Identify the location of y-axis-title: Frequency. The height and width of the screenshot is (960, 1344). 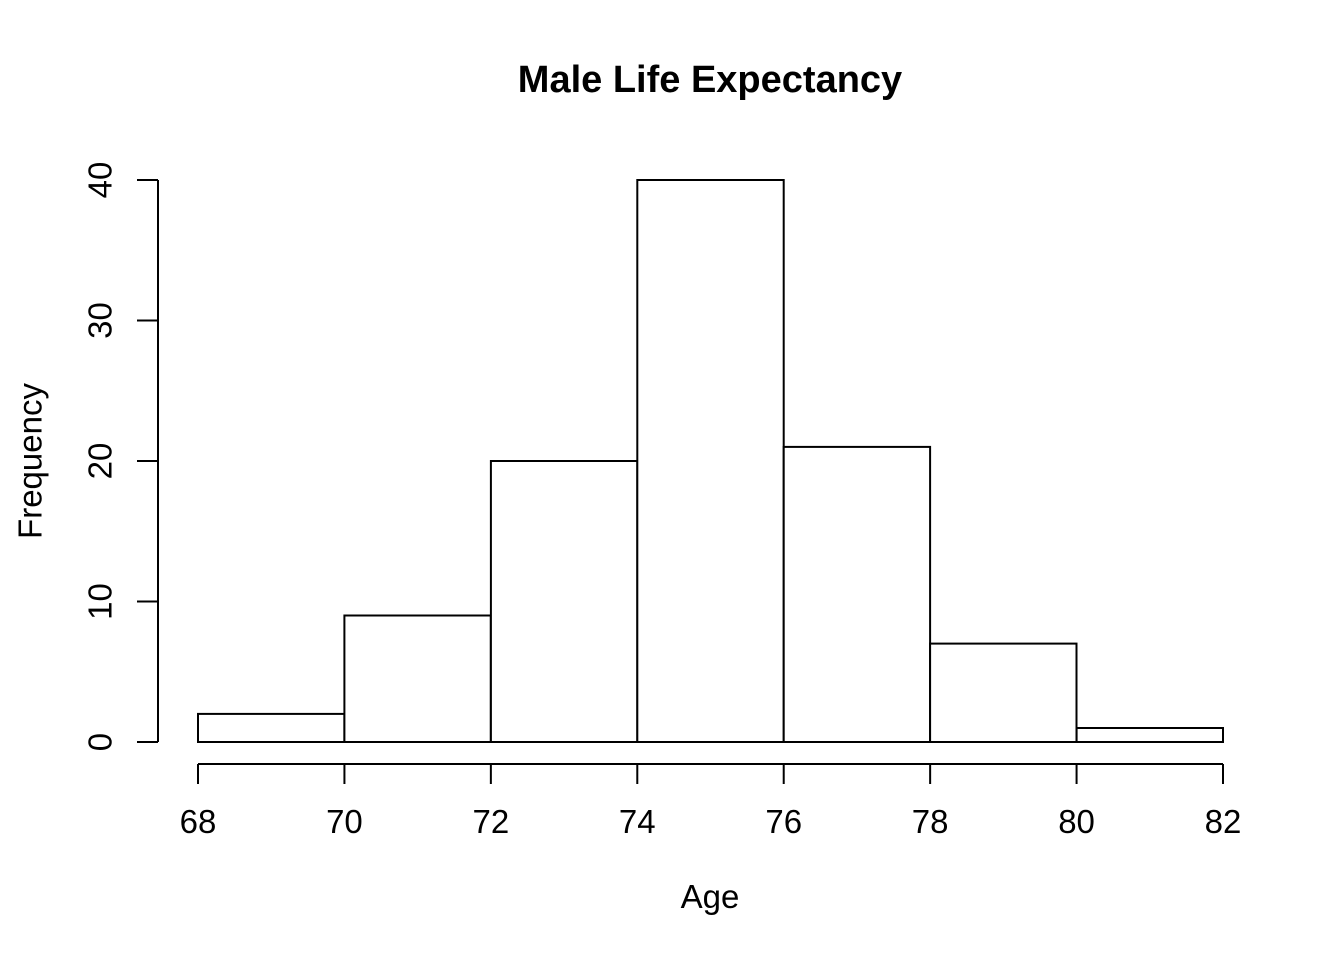
(30, 461).